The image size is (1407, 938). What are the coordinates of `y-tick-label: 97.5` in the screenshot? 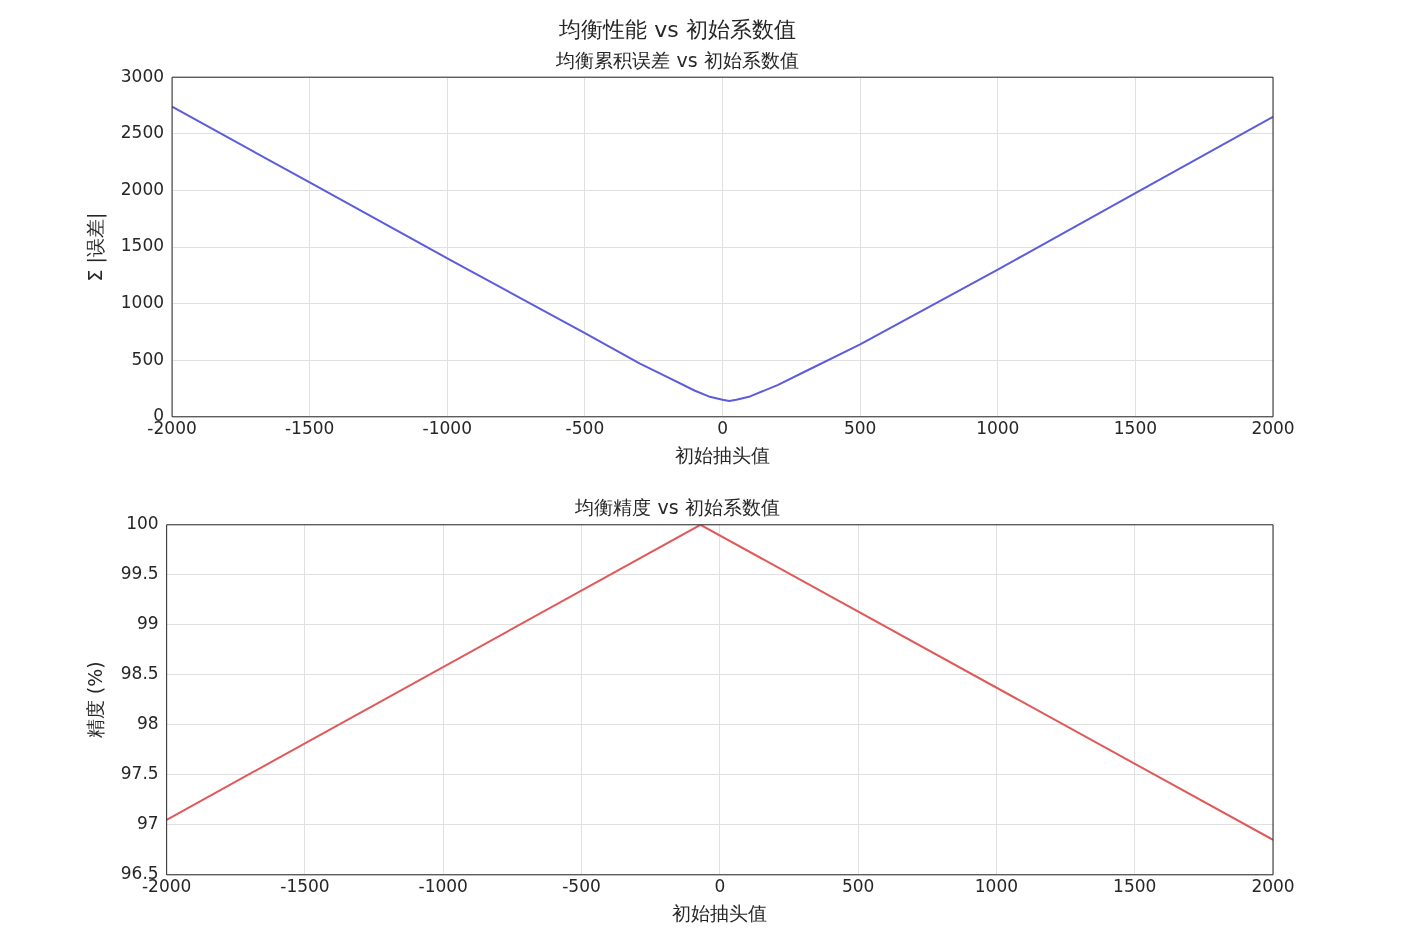 It's located at (139, 773).